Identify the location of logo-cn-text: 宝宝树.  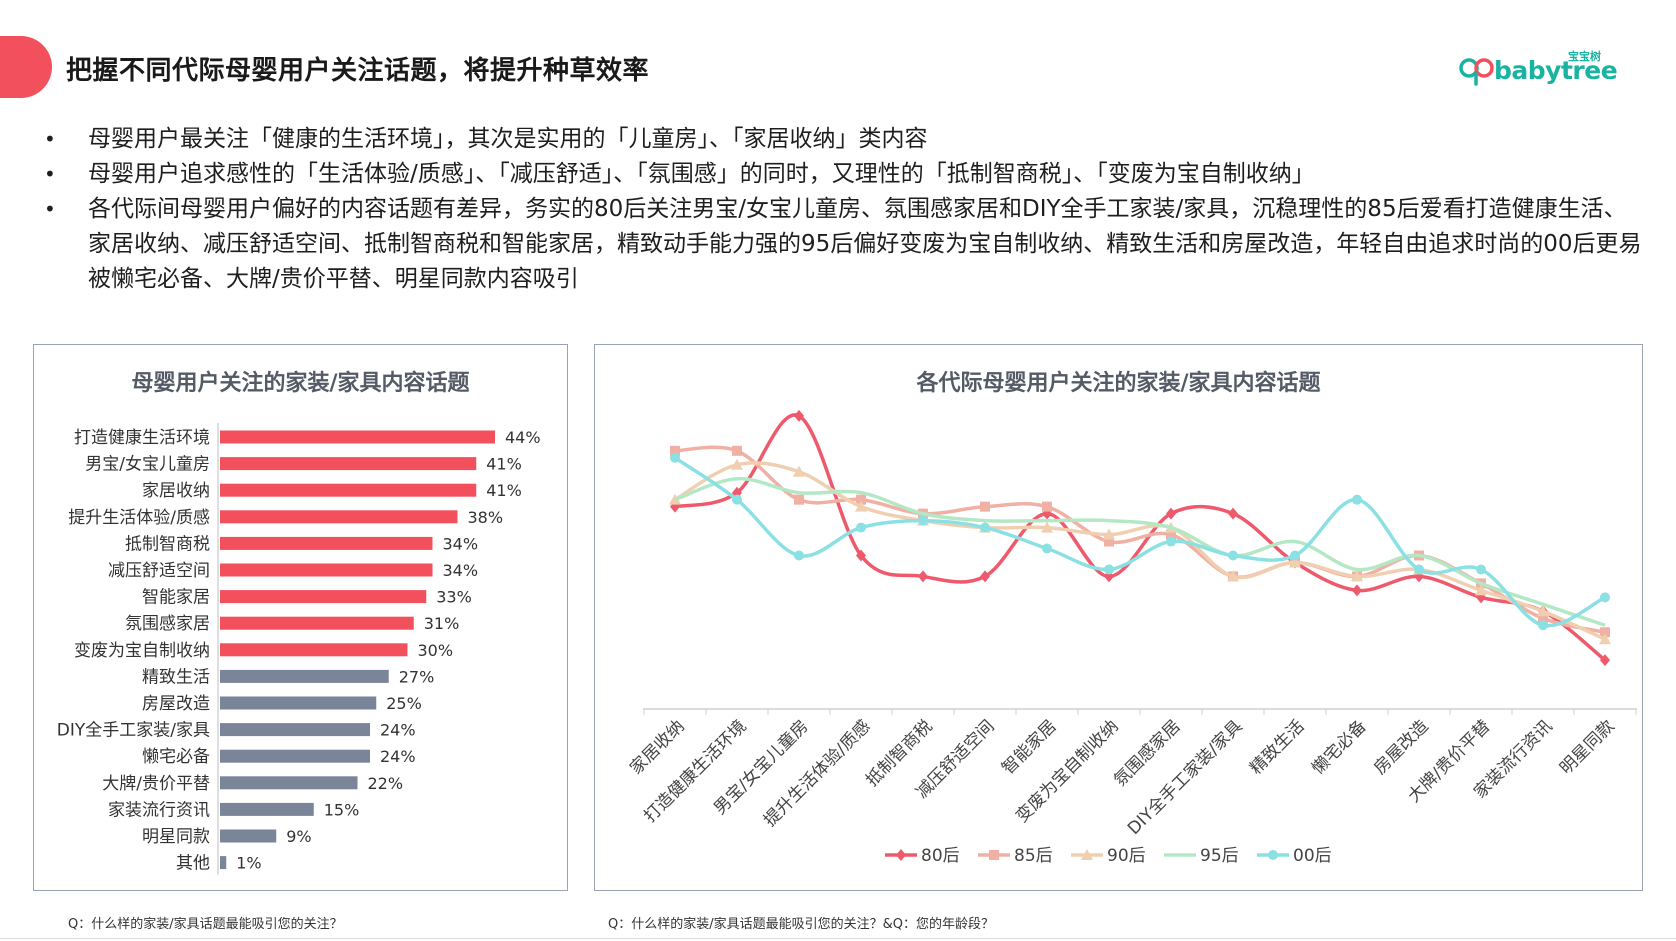
(1584, 56).